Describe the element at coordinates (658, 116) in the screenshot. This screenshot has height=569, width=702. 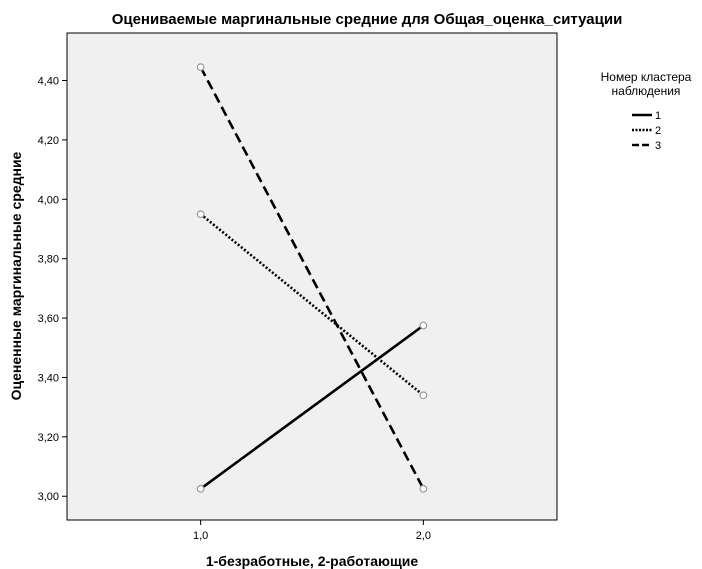
I see `legend-label-1: 1` at that location.